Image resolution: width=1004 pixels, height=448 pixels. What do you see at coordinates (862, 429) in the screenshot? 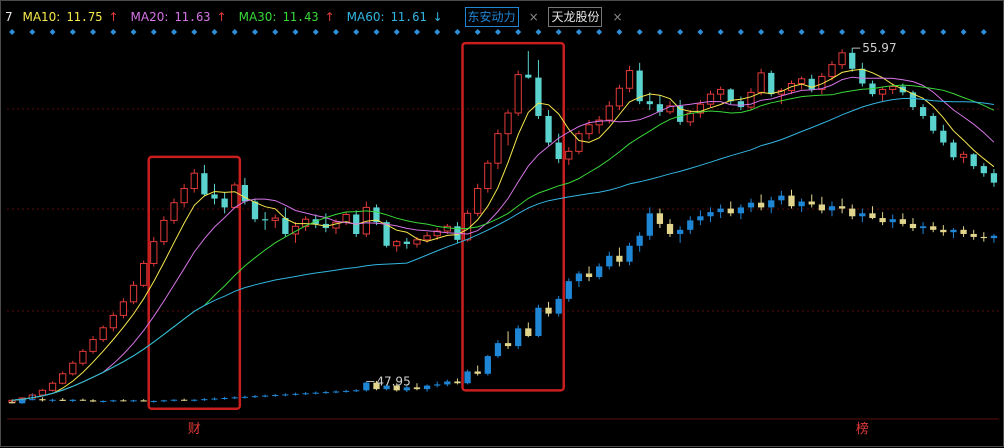
I see `bottom-marker: 榜` at bounding box center [862, 429].